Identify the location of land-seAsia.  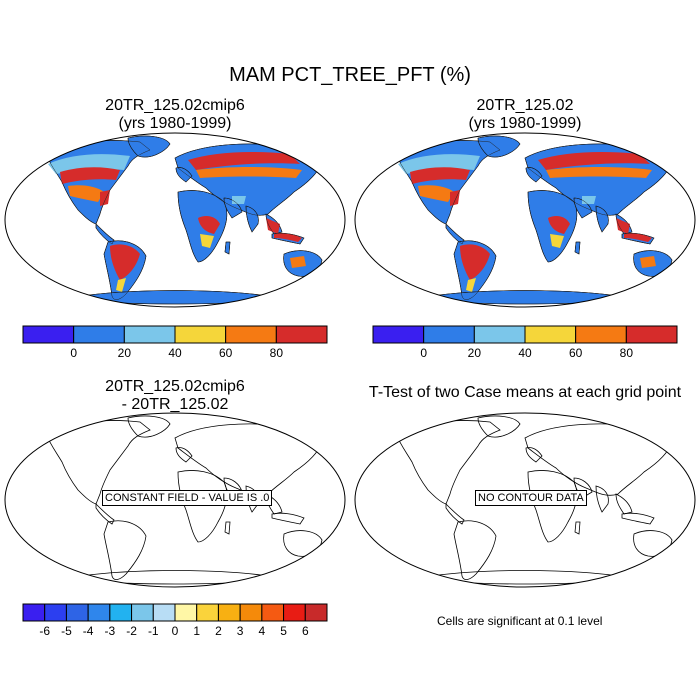
(624, 504).